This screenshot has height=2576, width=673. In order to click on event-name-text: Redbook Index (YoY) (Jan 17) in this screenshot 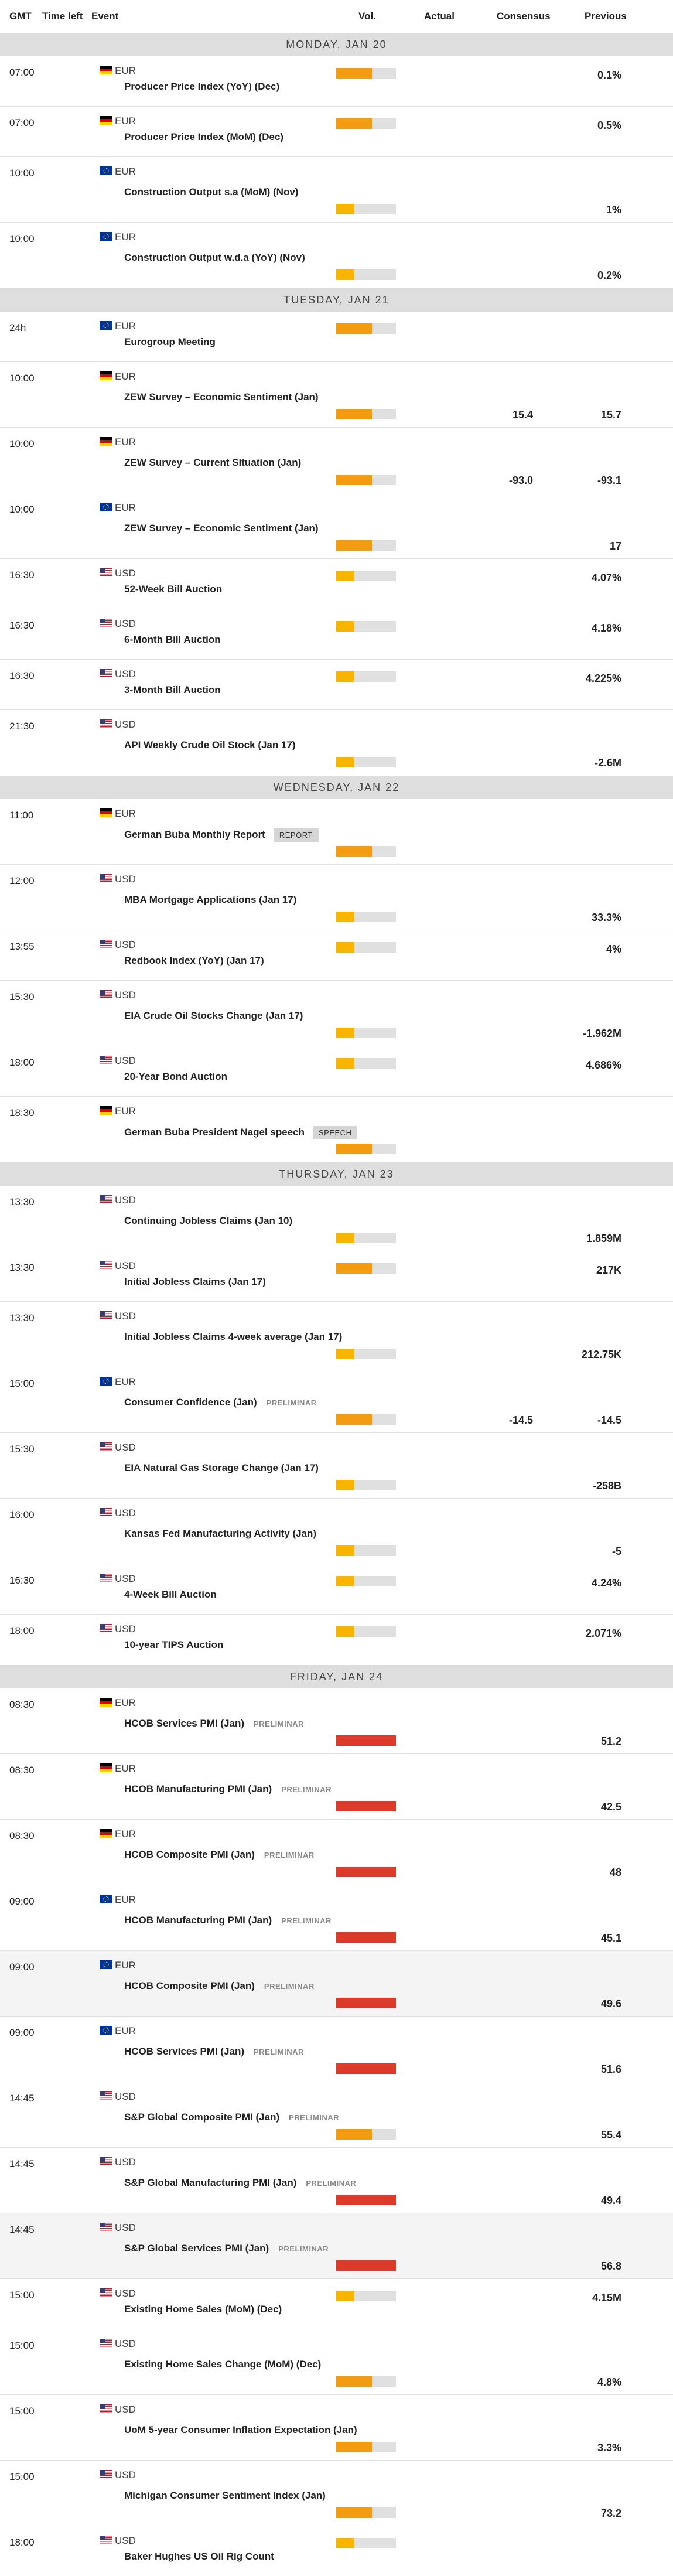, I will do `click(194, 960)`.